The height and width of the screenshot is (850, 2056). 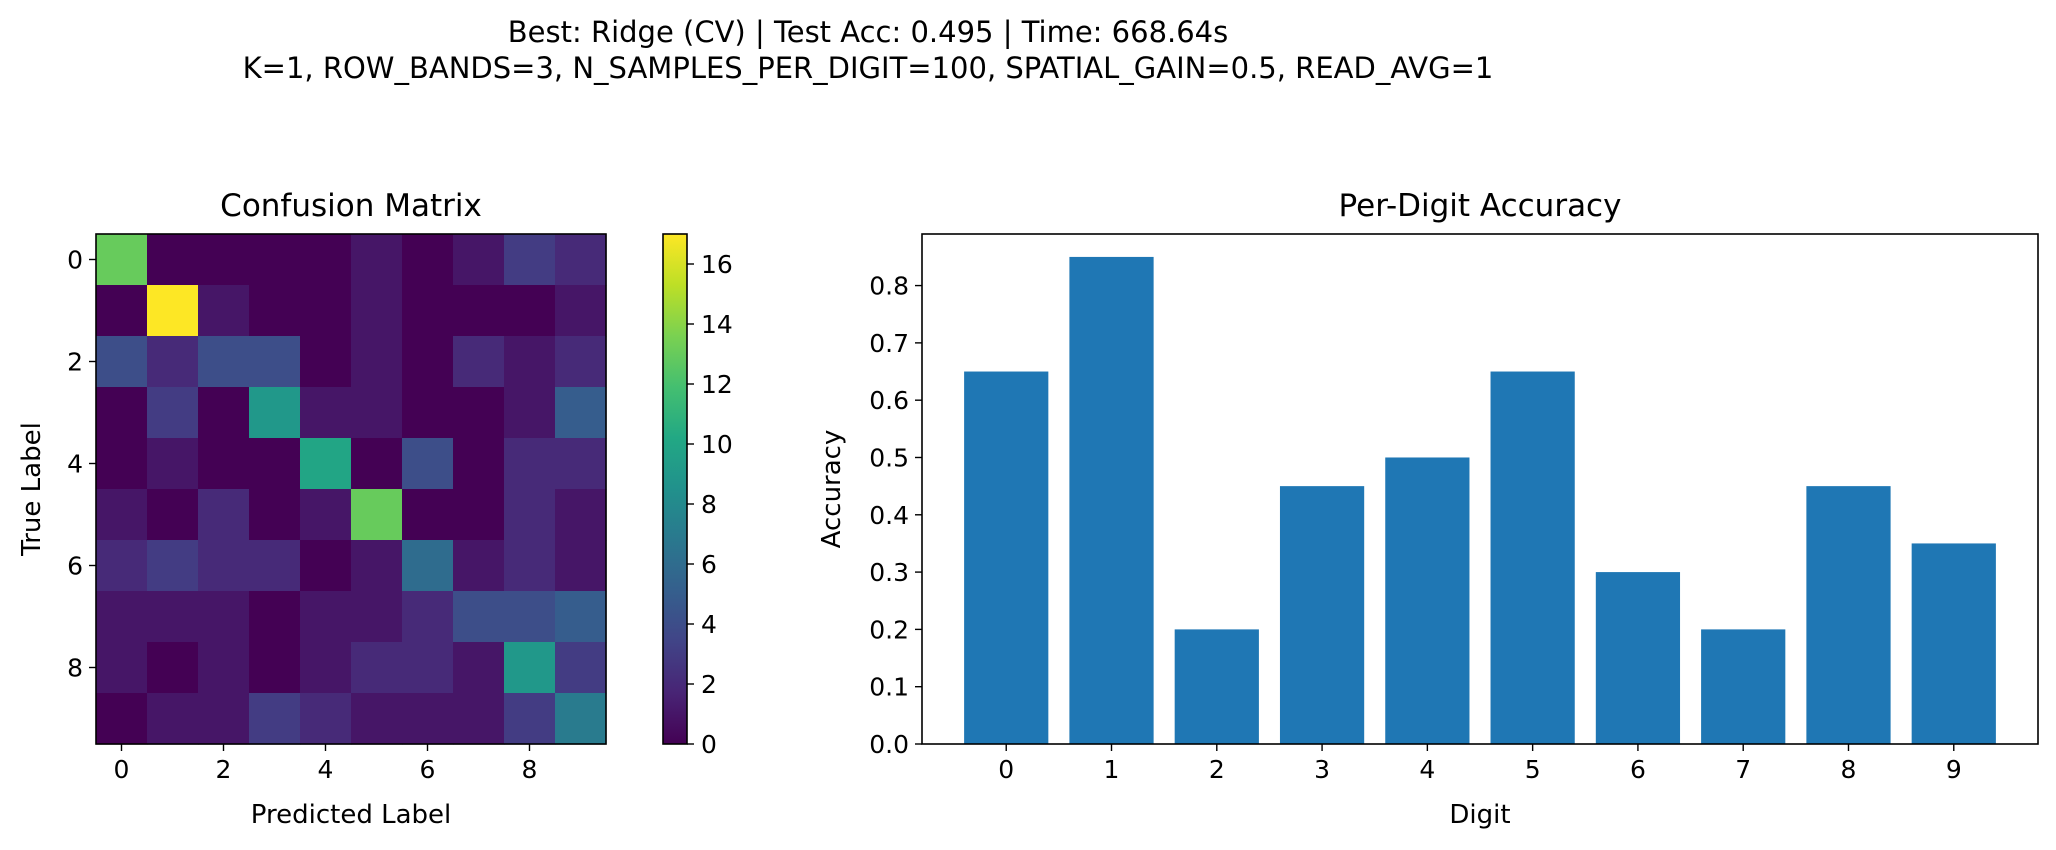 What do you see at coordinates (889, 744) in the screenshot?
I see `y-tick-label: 0.0` at bounding box center [889, 744].